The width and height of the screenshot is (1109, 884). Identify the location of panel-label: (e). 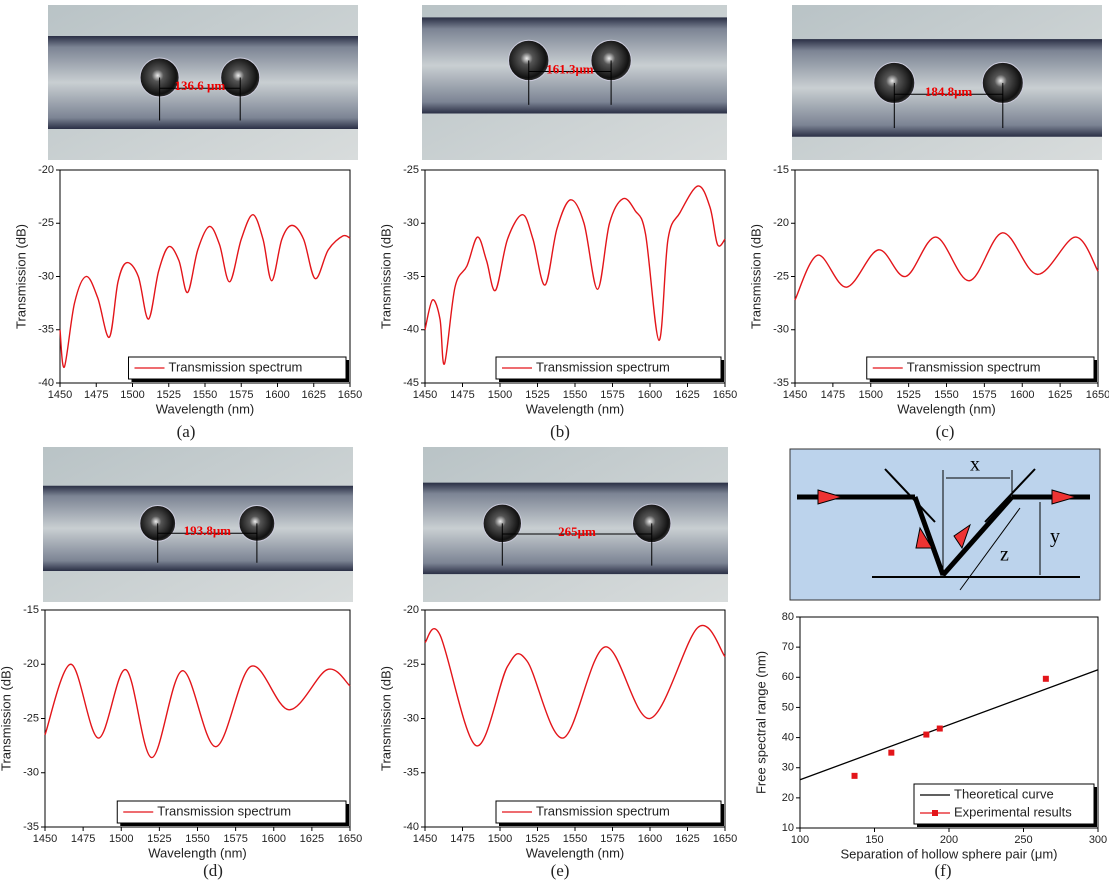
(560, 870).